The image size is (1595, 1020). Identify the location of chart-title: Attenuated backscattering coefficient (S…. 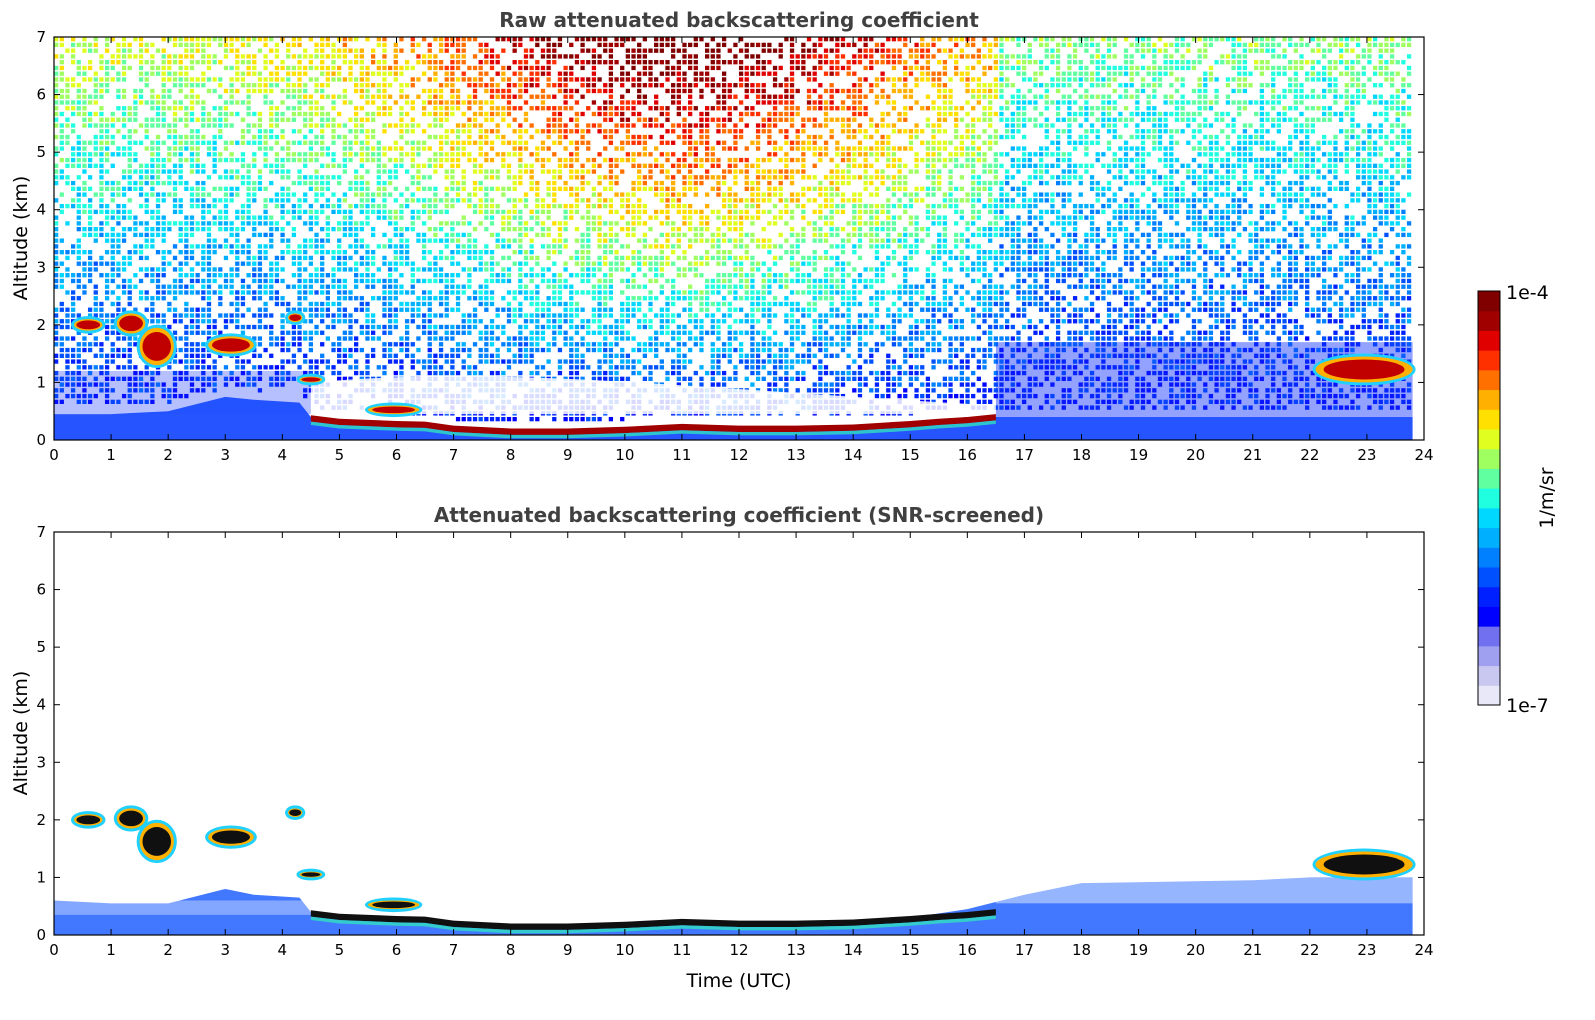
(739, 515).